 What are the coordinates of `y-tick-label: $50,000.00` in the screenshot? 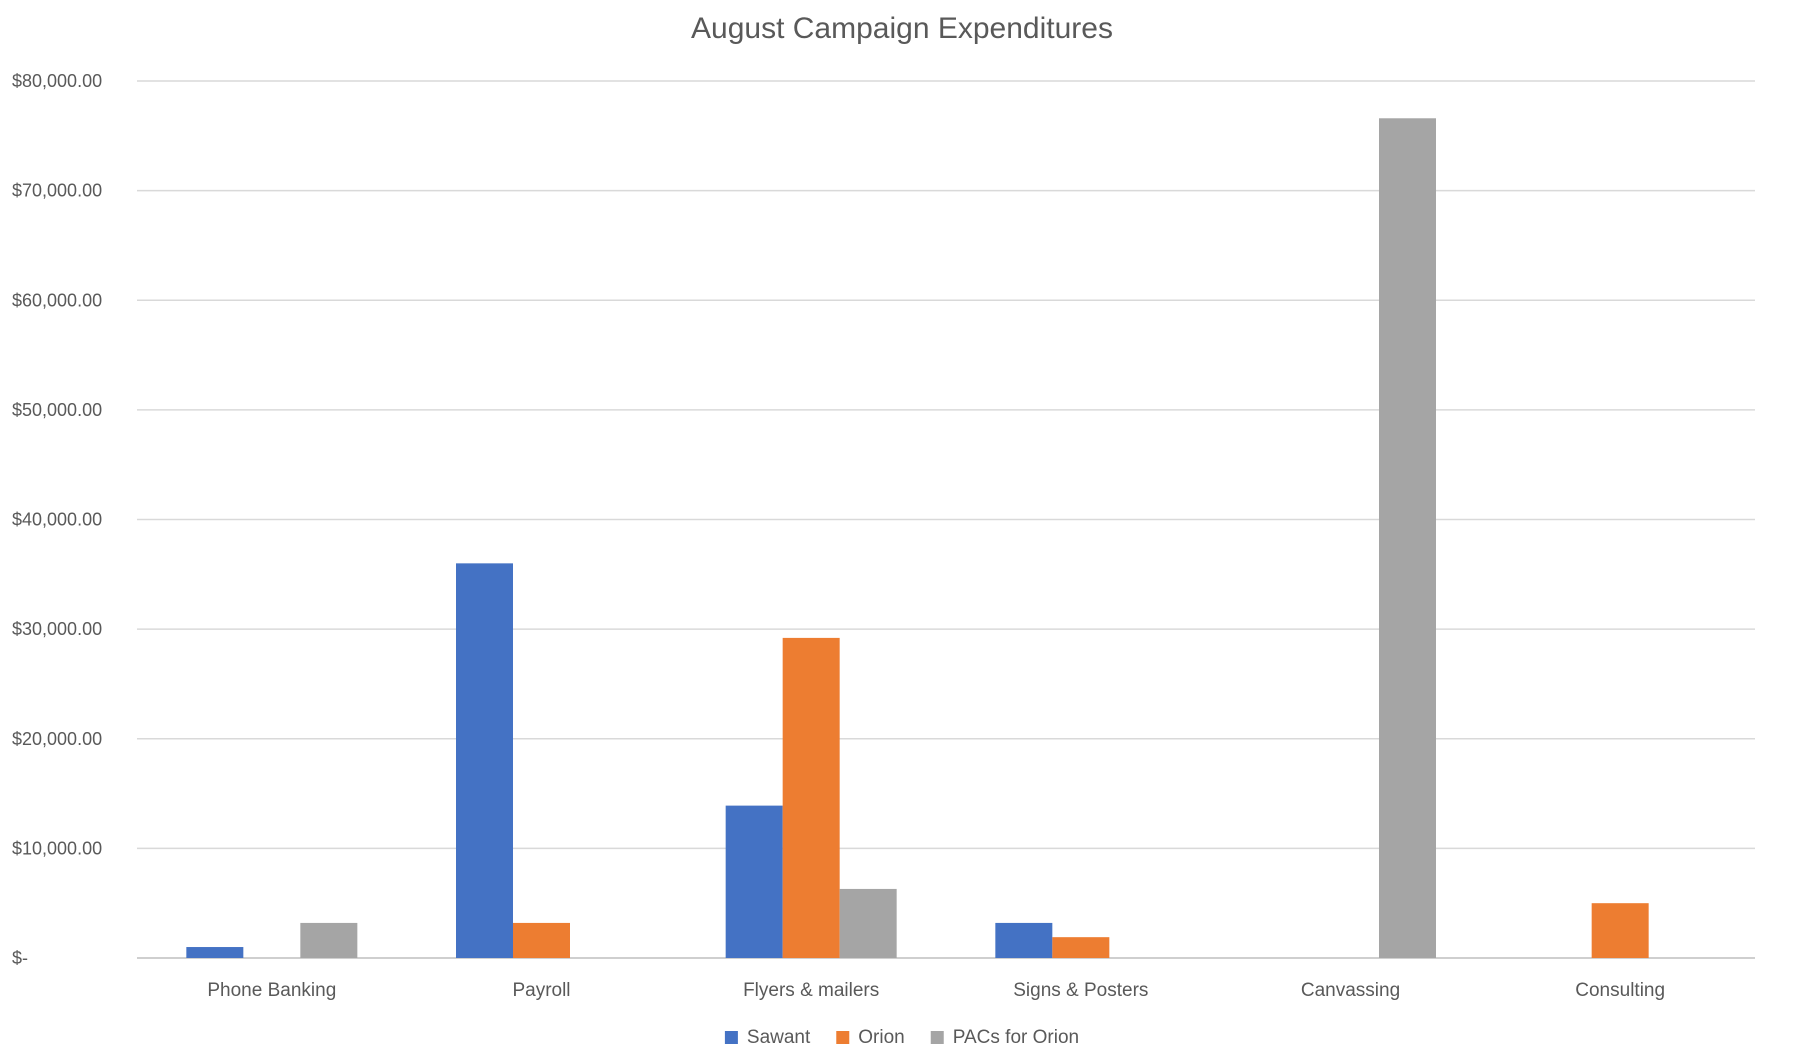 It's located at (57, 410).